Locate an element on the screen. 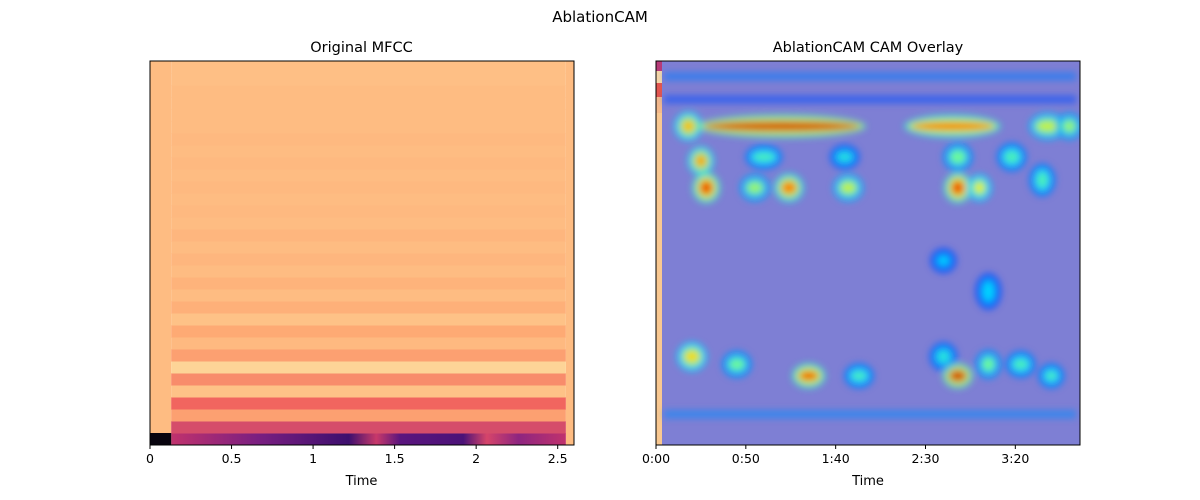  figure-suptitle: AblationCAM is located at coordinates (600, 17).